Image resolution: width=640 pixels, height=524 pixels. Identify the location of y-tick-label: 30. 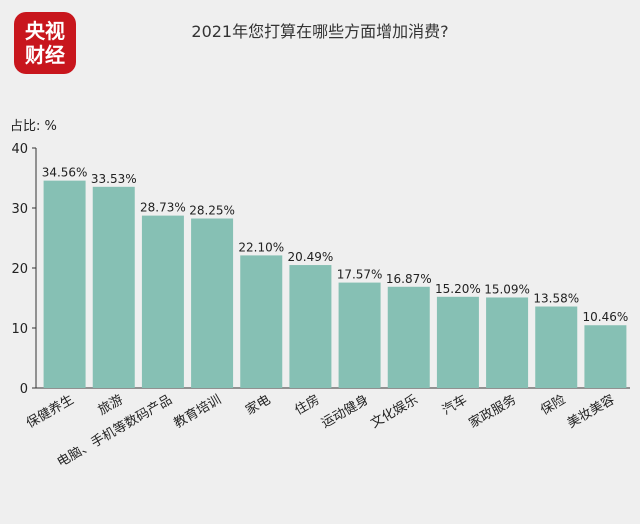
(19, 209).